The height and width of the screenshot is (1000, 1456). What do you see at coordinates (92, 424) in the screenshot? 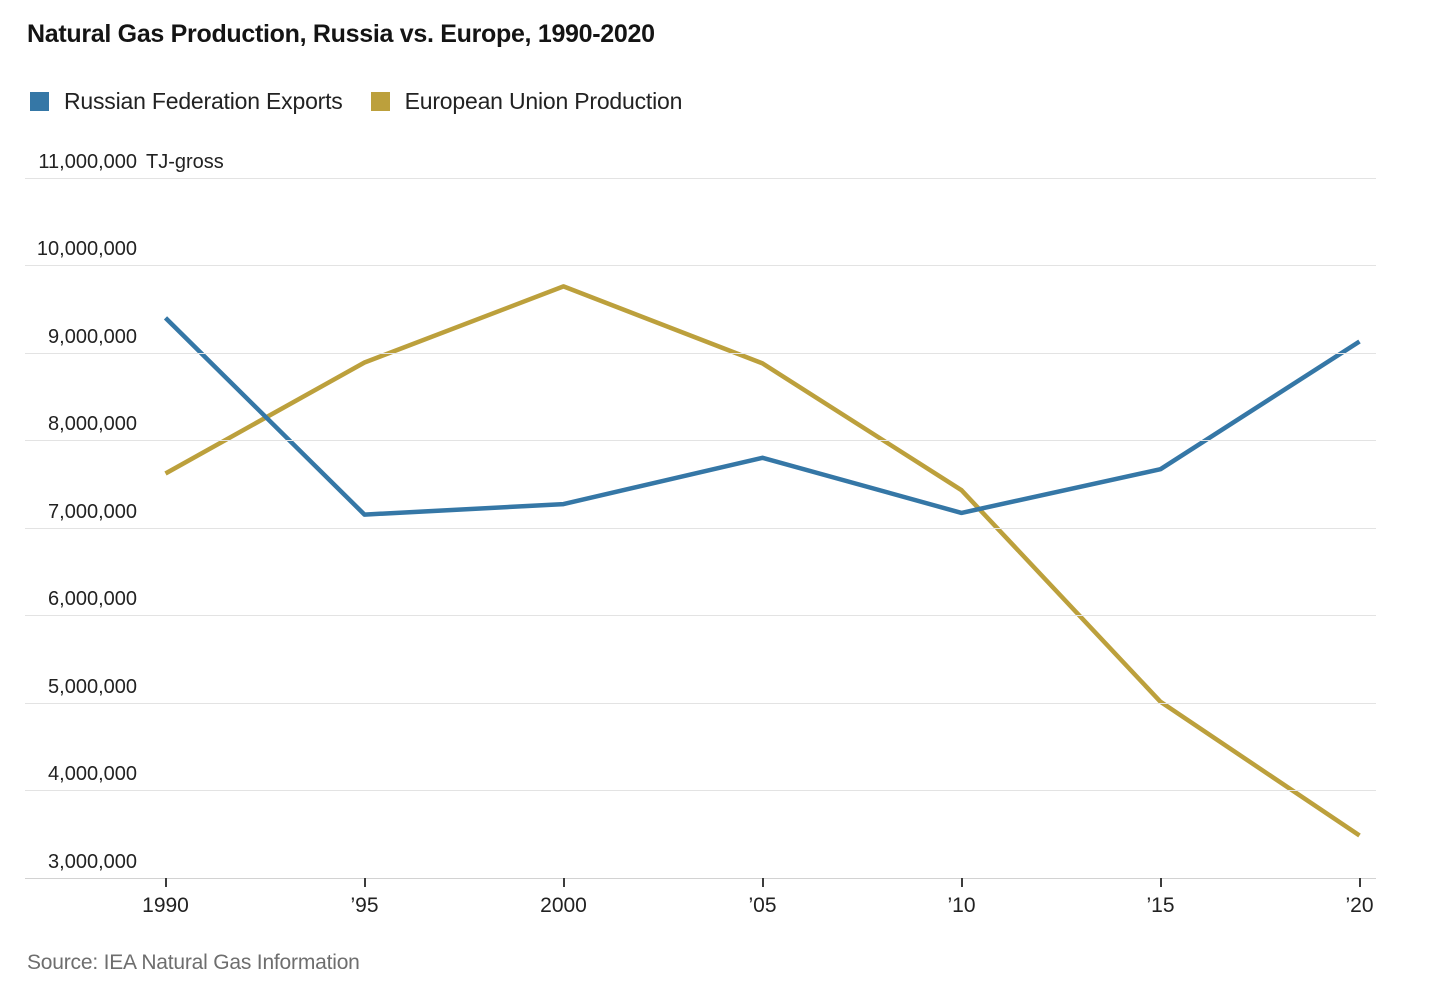
I see `y-tick-label: 8,000,000` at bounding box center [92, 424].